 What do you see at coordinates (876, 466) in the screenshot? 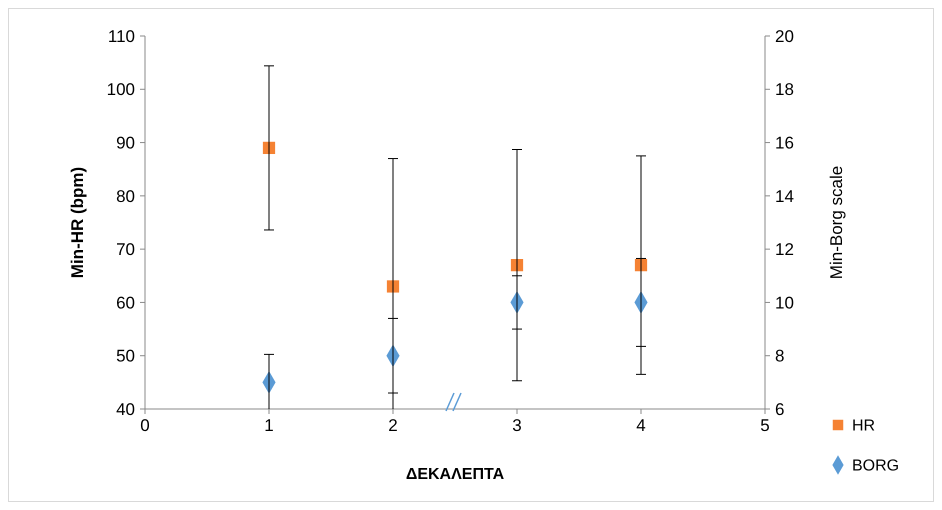
I see `legend-label: BORG` at bounding box center [876, 466].